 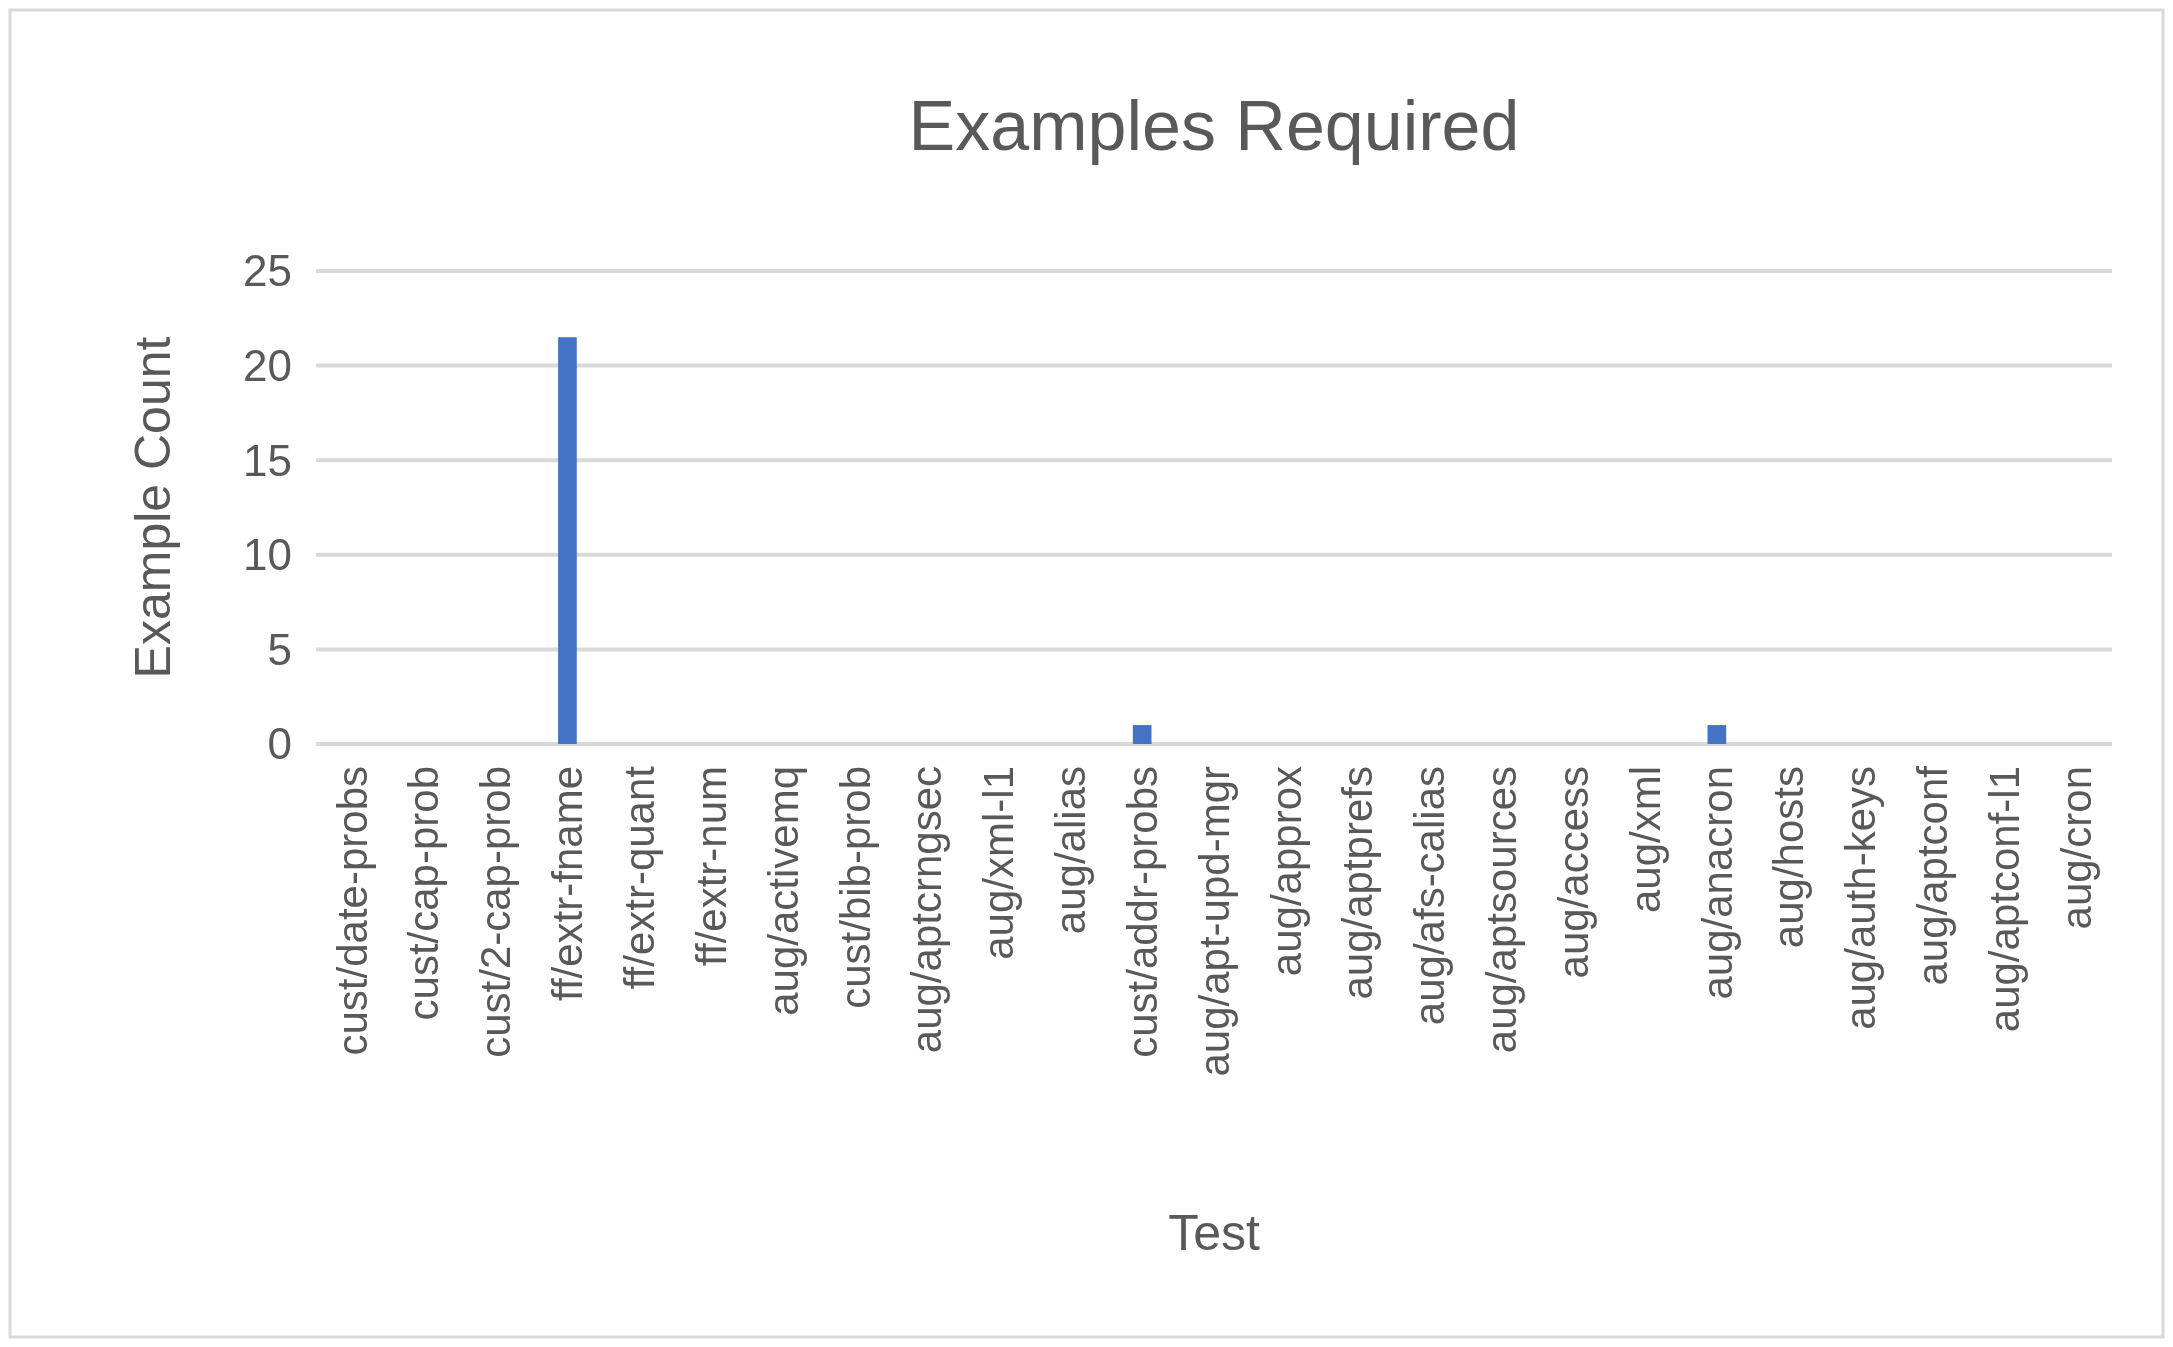 What do you see at coordinates (1933, 875) in the screenshot?
I see `x-tick-label: aug/aptconf` at bounding box center [1933, 875].